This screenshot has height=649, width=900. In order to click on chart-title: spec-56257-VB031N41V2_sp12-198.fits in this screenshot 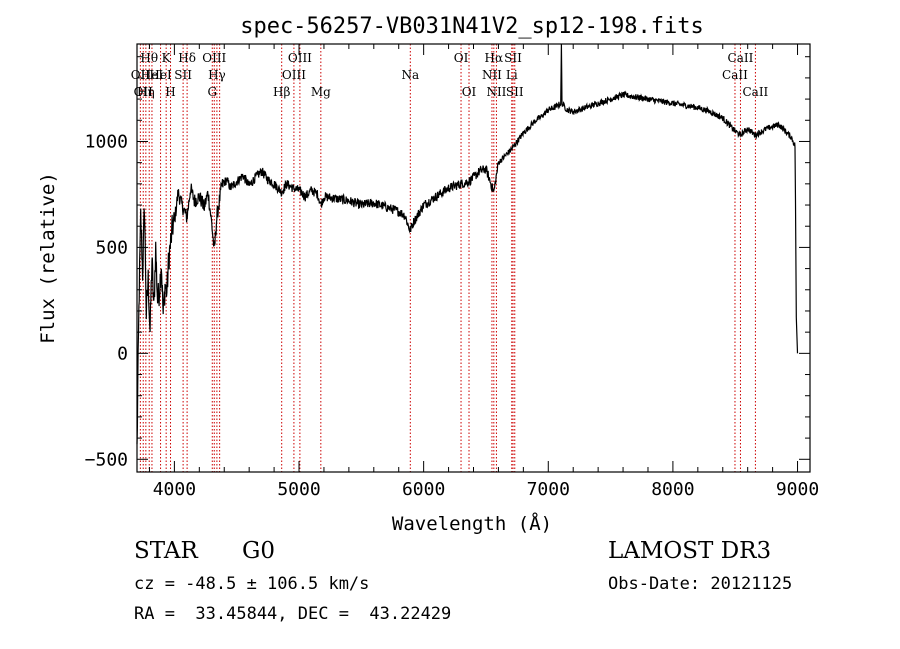, I will do `click(472, 26)`.